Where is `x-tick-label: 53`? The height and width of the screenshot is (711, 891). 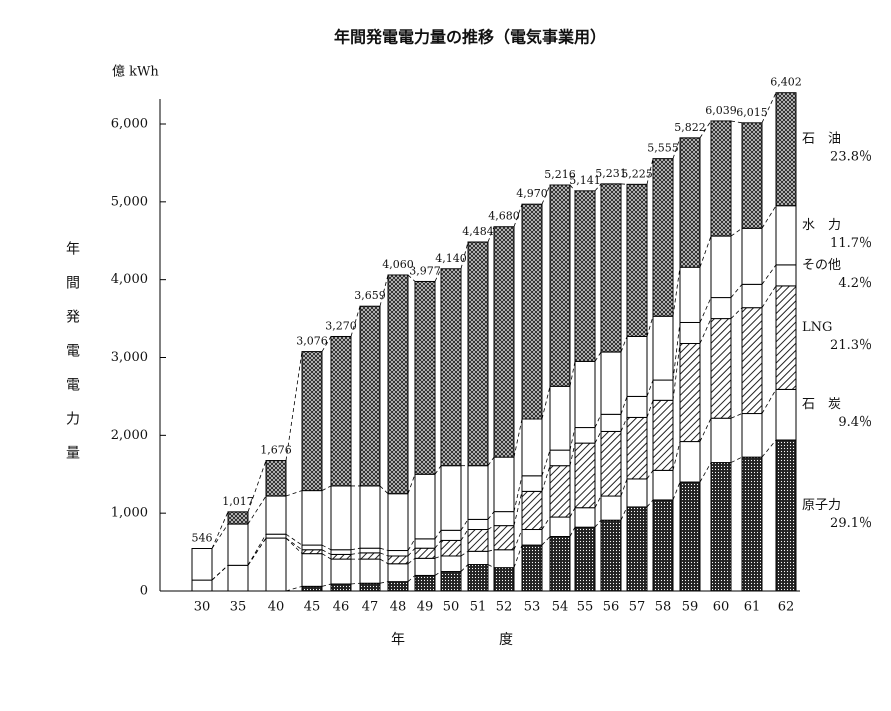
x-tick-label: 53 is located at coordinates (532, 607).